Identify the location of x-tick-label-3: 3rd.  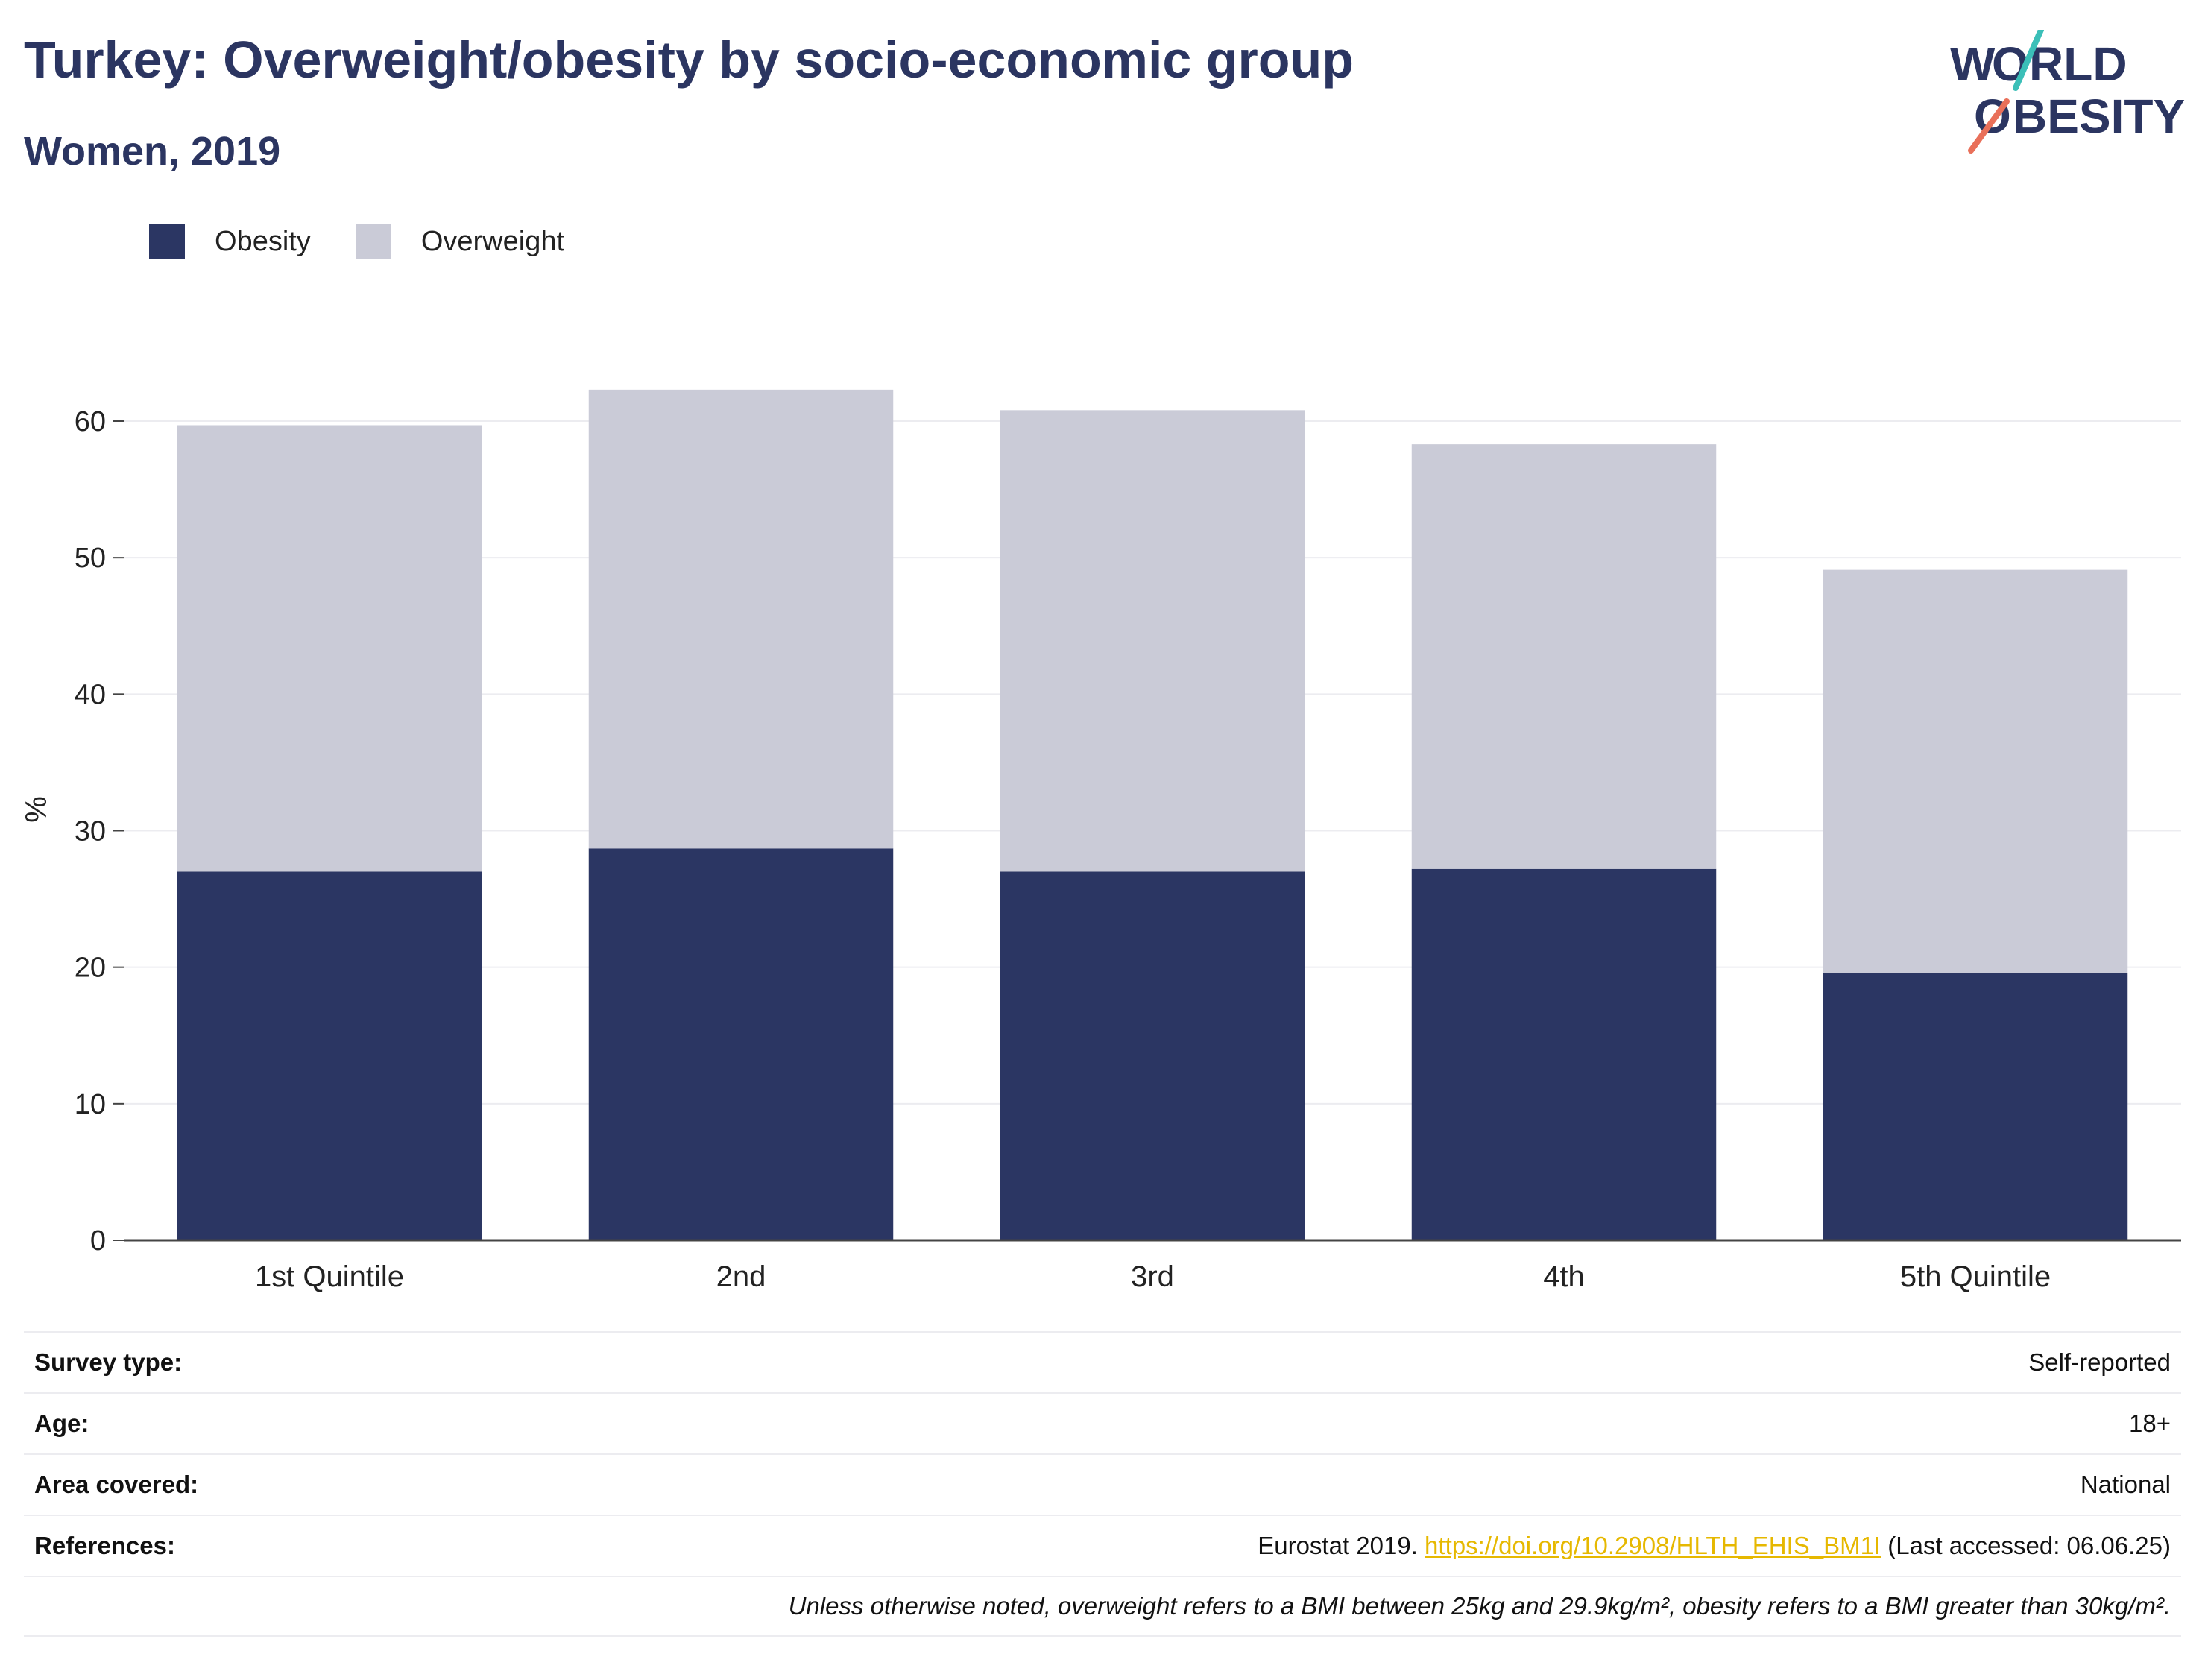
(1152, 1276).